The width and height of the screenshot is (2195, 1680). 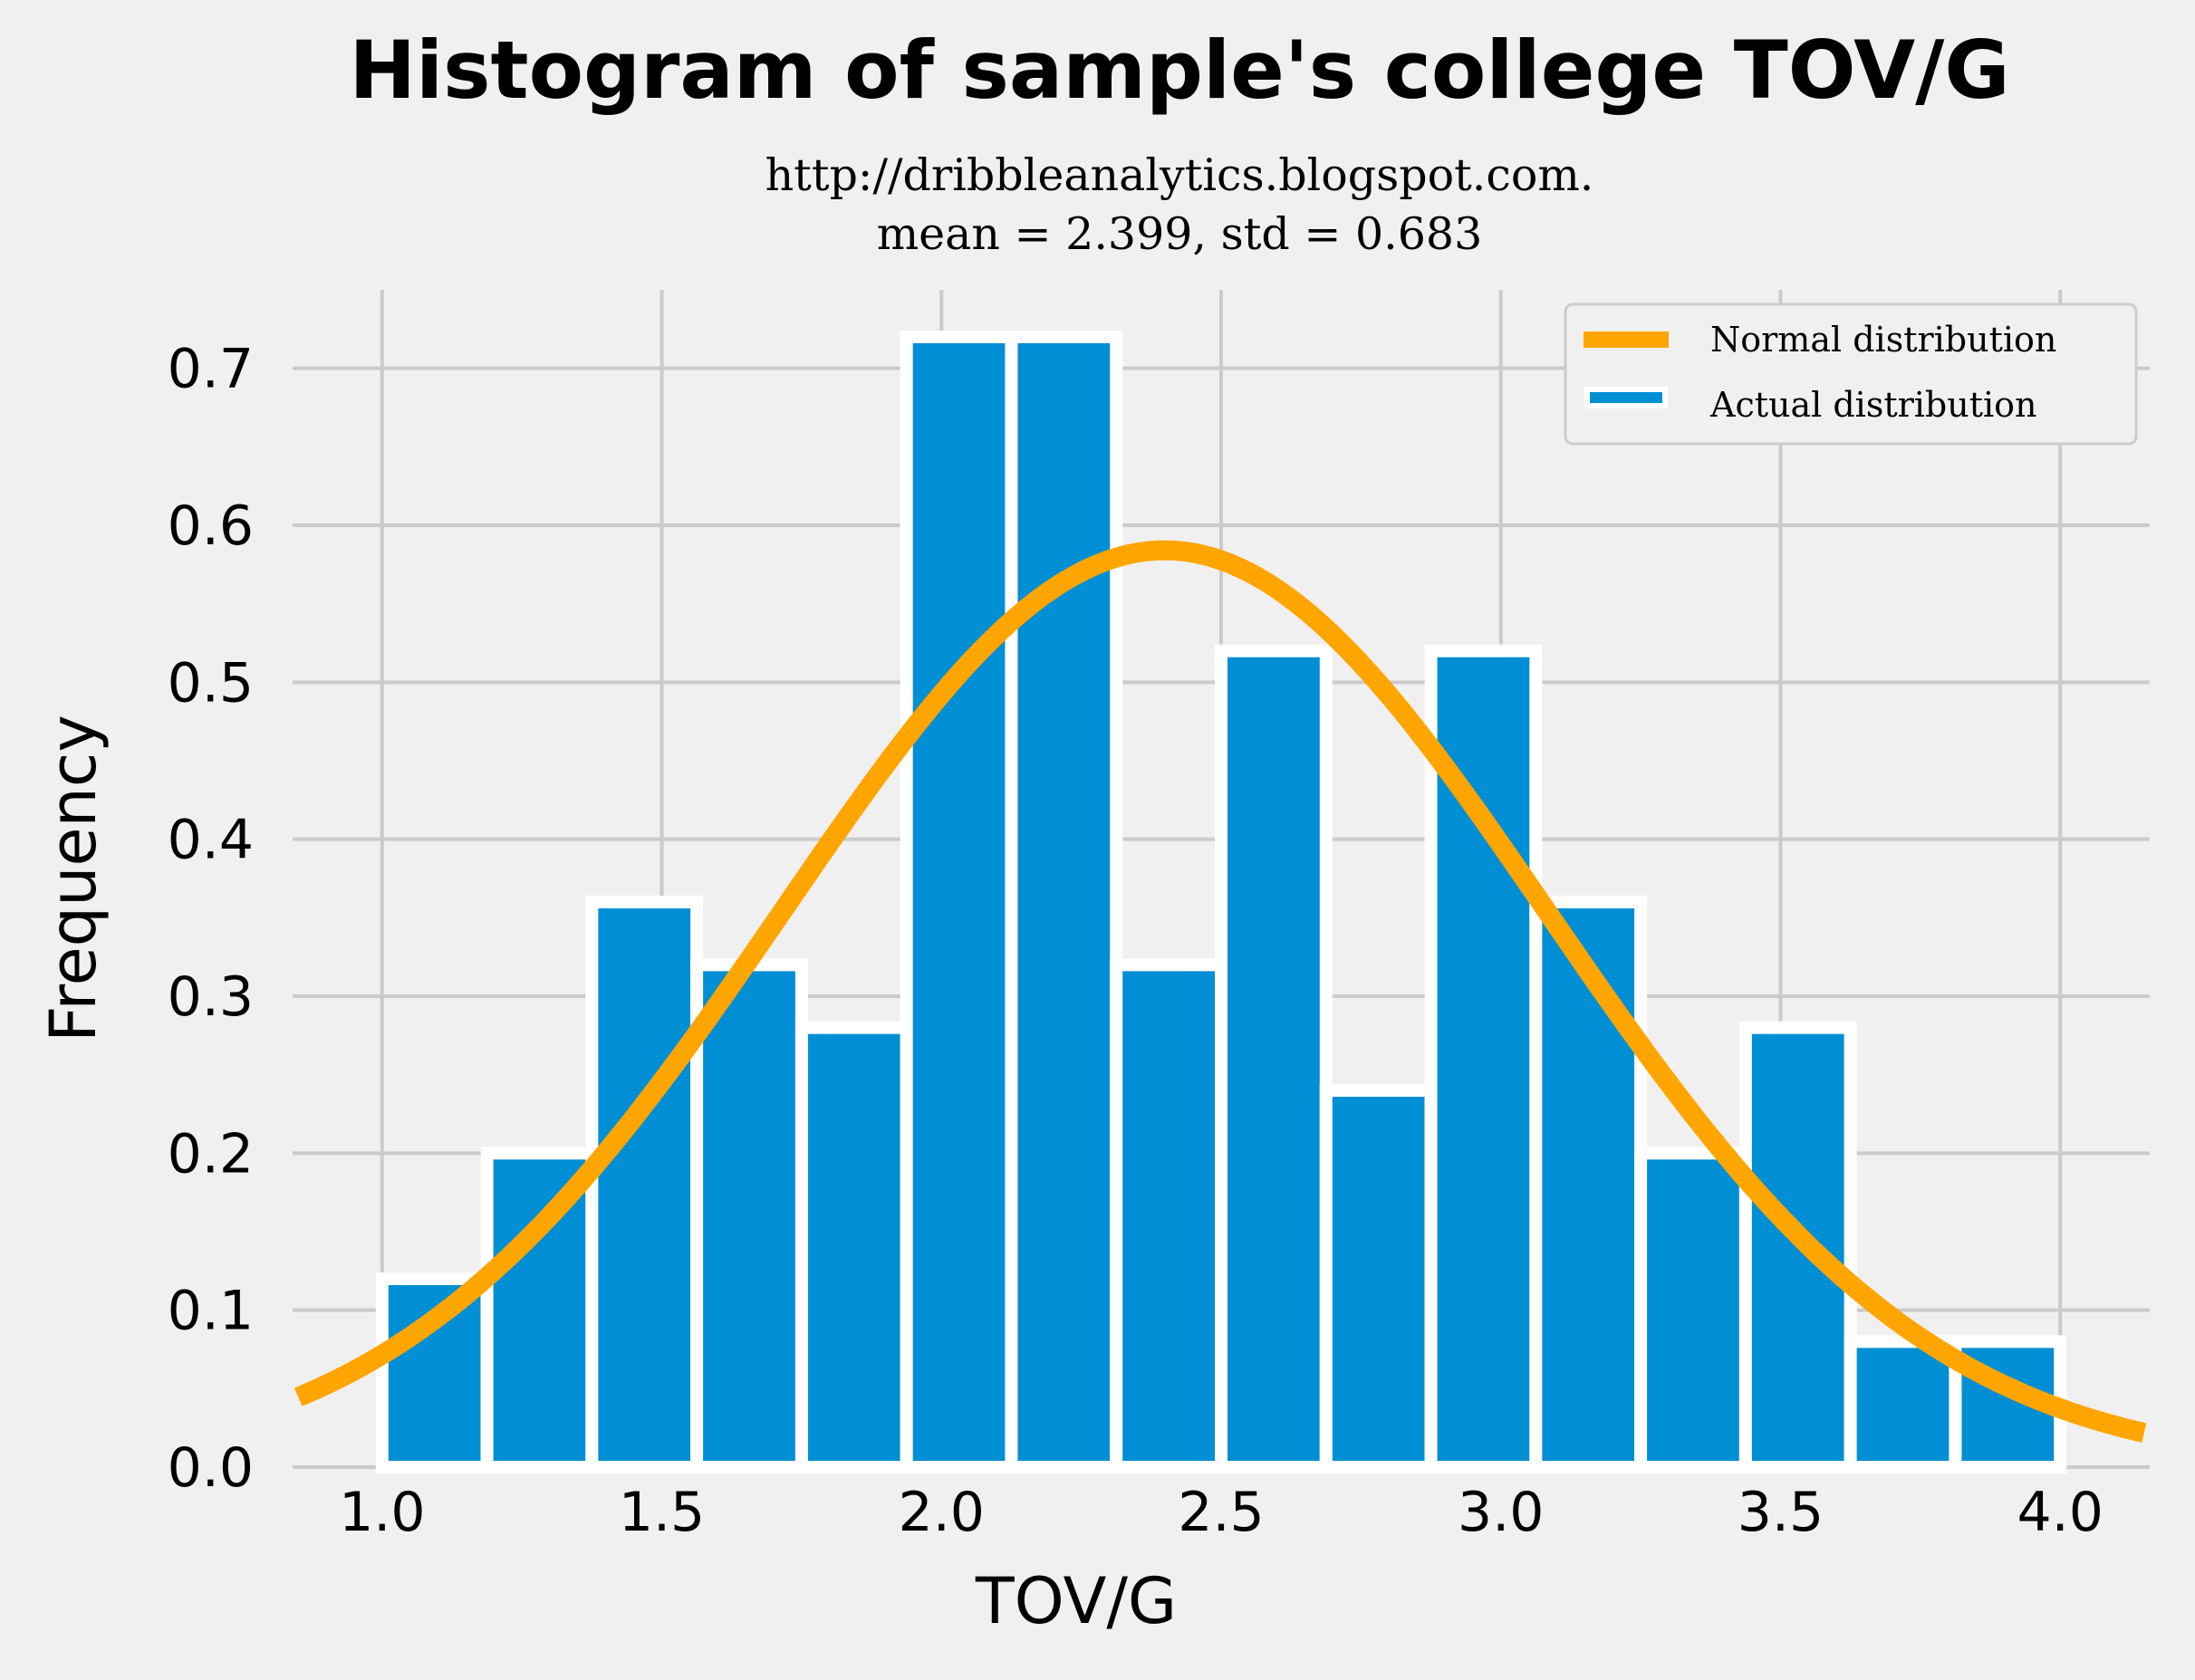 What do you see at coordinates (382, 1513) in the screenshot?
I see `x-tick-label: 1.0` at bounding box center [382, 1513].